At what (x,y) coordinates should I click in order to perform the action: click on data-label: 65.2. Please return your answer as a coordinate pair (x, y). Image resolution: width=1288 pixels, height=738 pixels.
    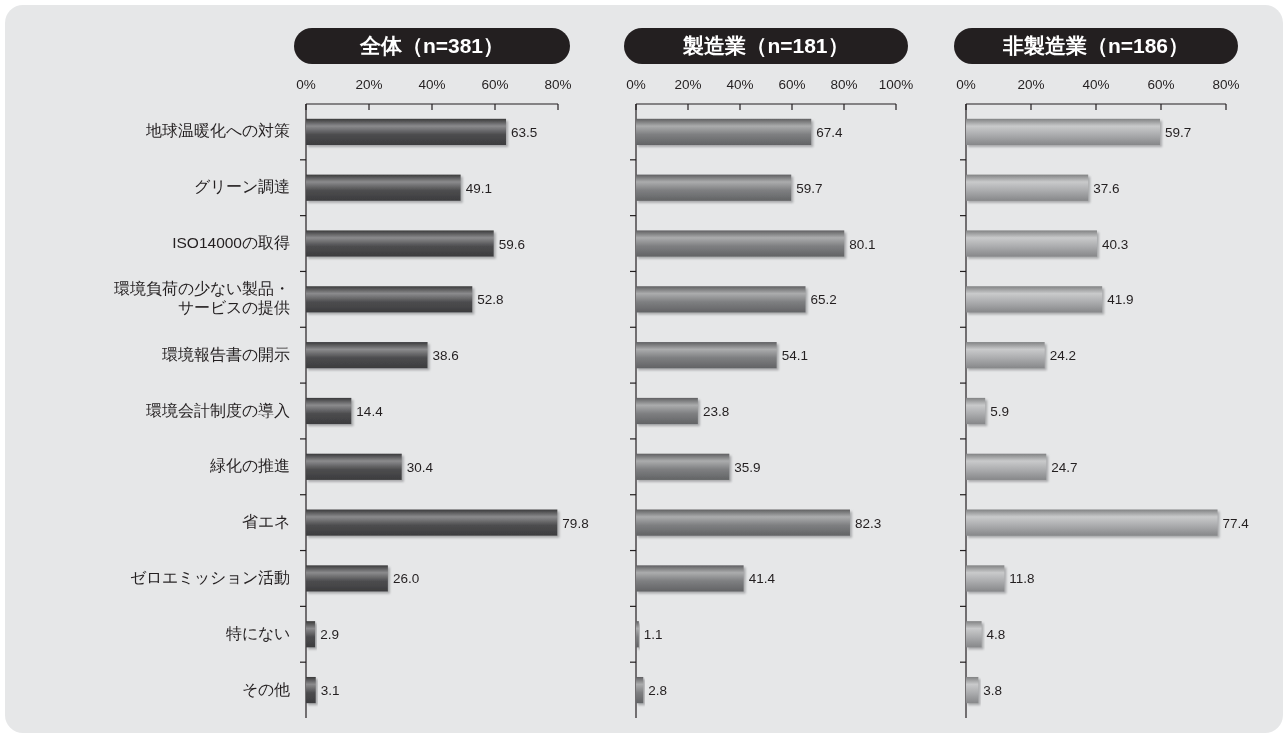
    Looking at the image, I should click on (823, 300).